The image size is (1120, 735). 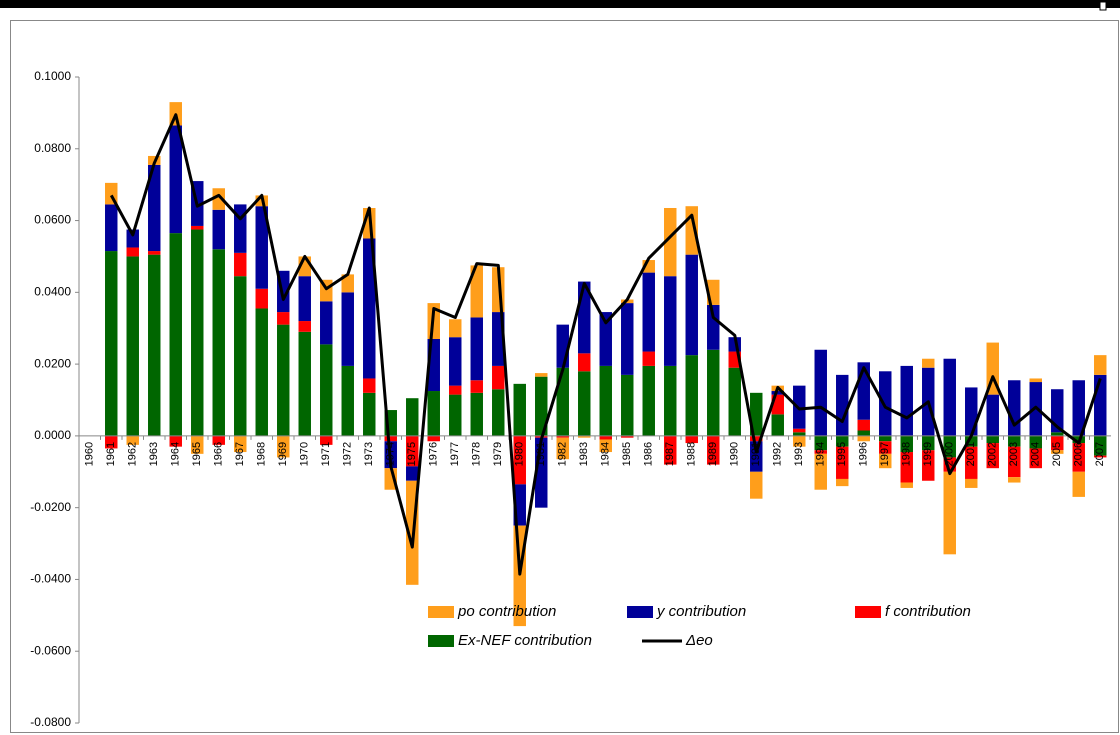 I want to click on x-tick-label: 1965, so click(x=197, y=454).